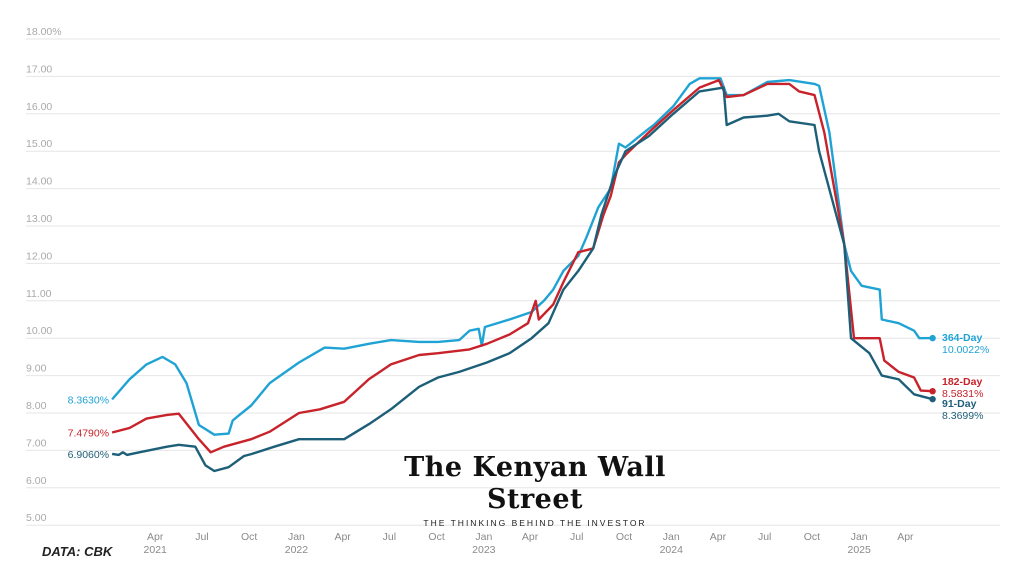 The width and height of the screenshot is (1024, 574). Describe the element at coordinates (39, 182) in the screenshot. I see `y-tick-label: 14.00` at that location.